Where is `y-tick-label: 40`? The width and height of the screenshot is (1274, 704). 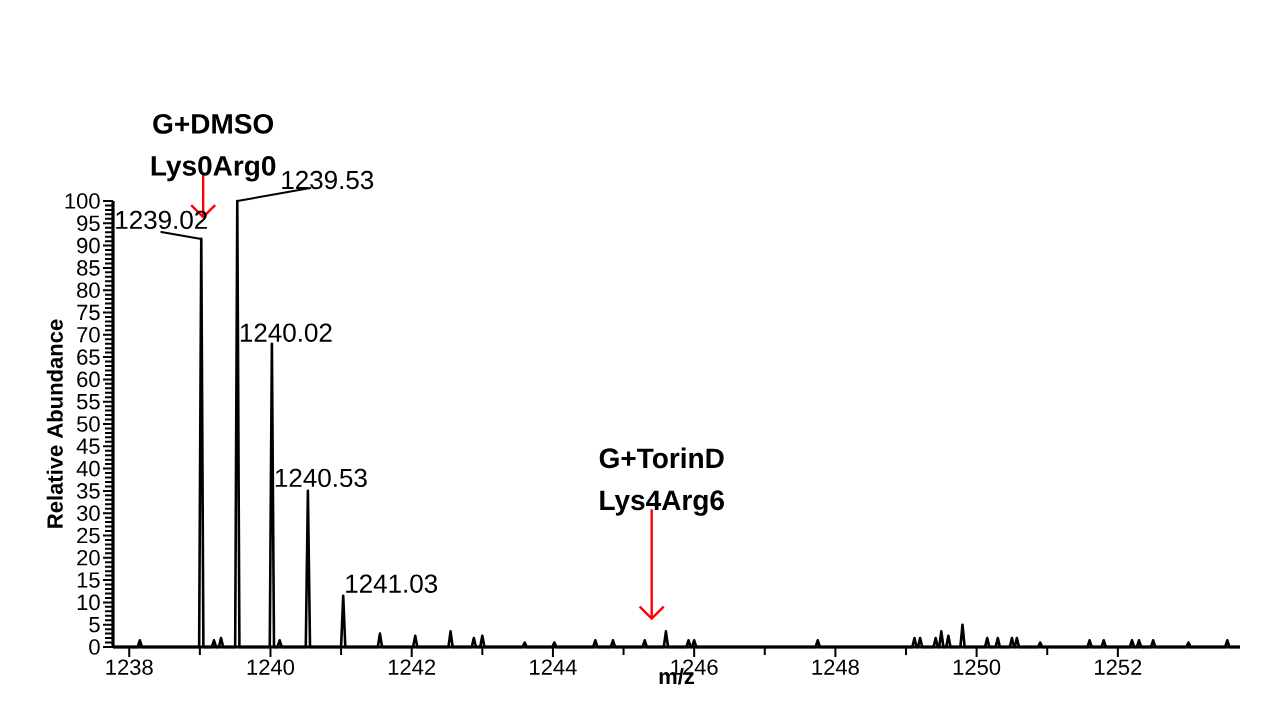
y-tick-label: 40 is located at coordinates (88, 468).